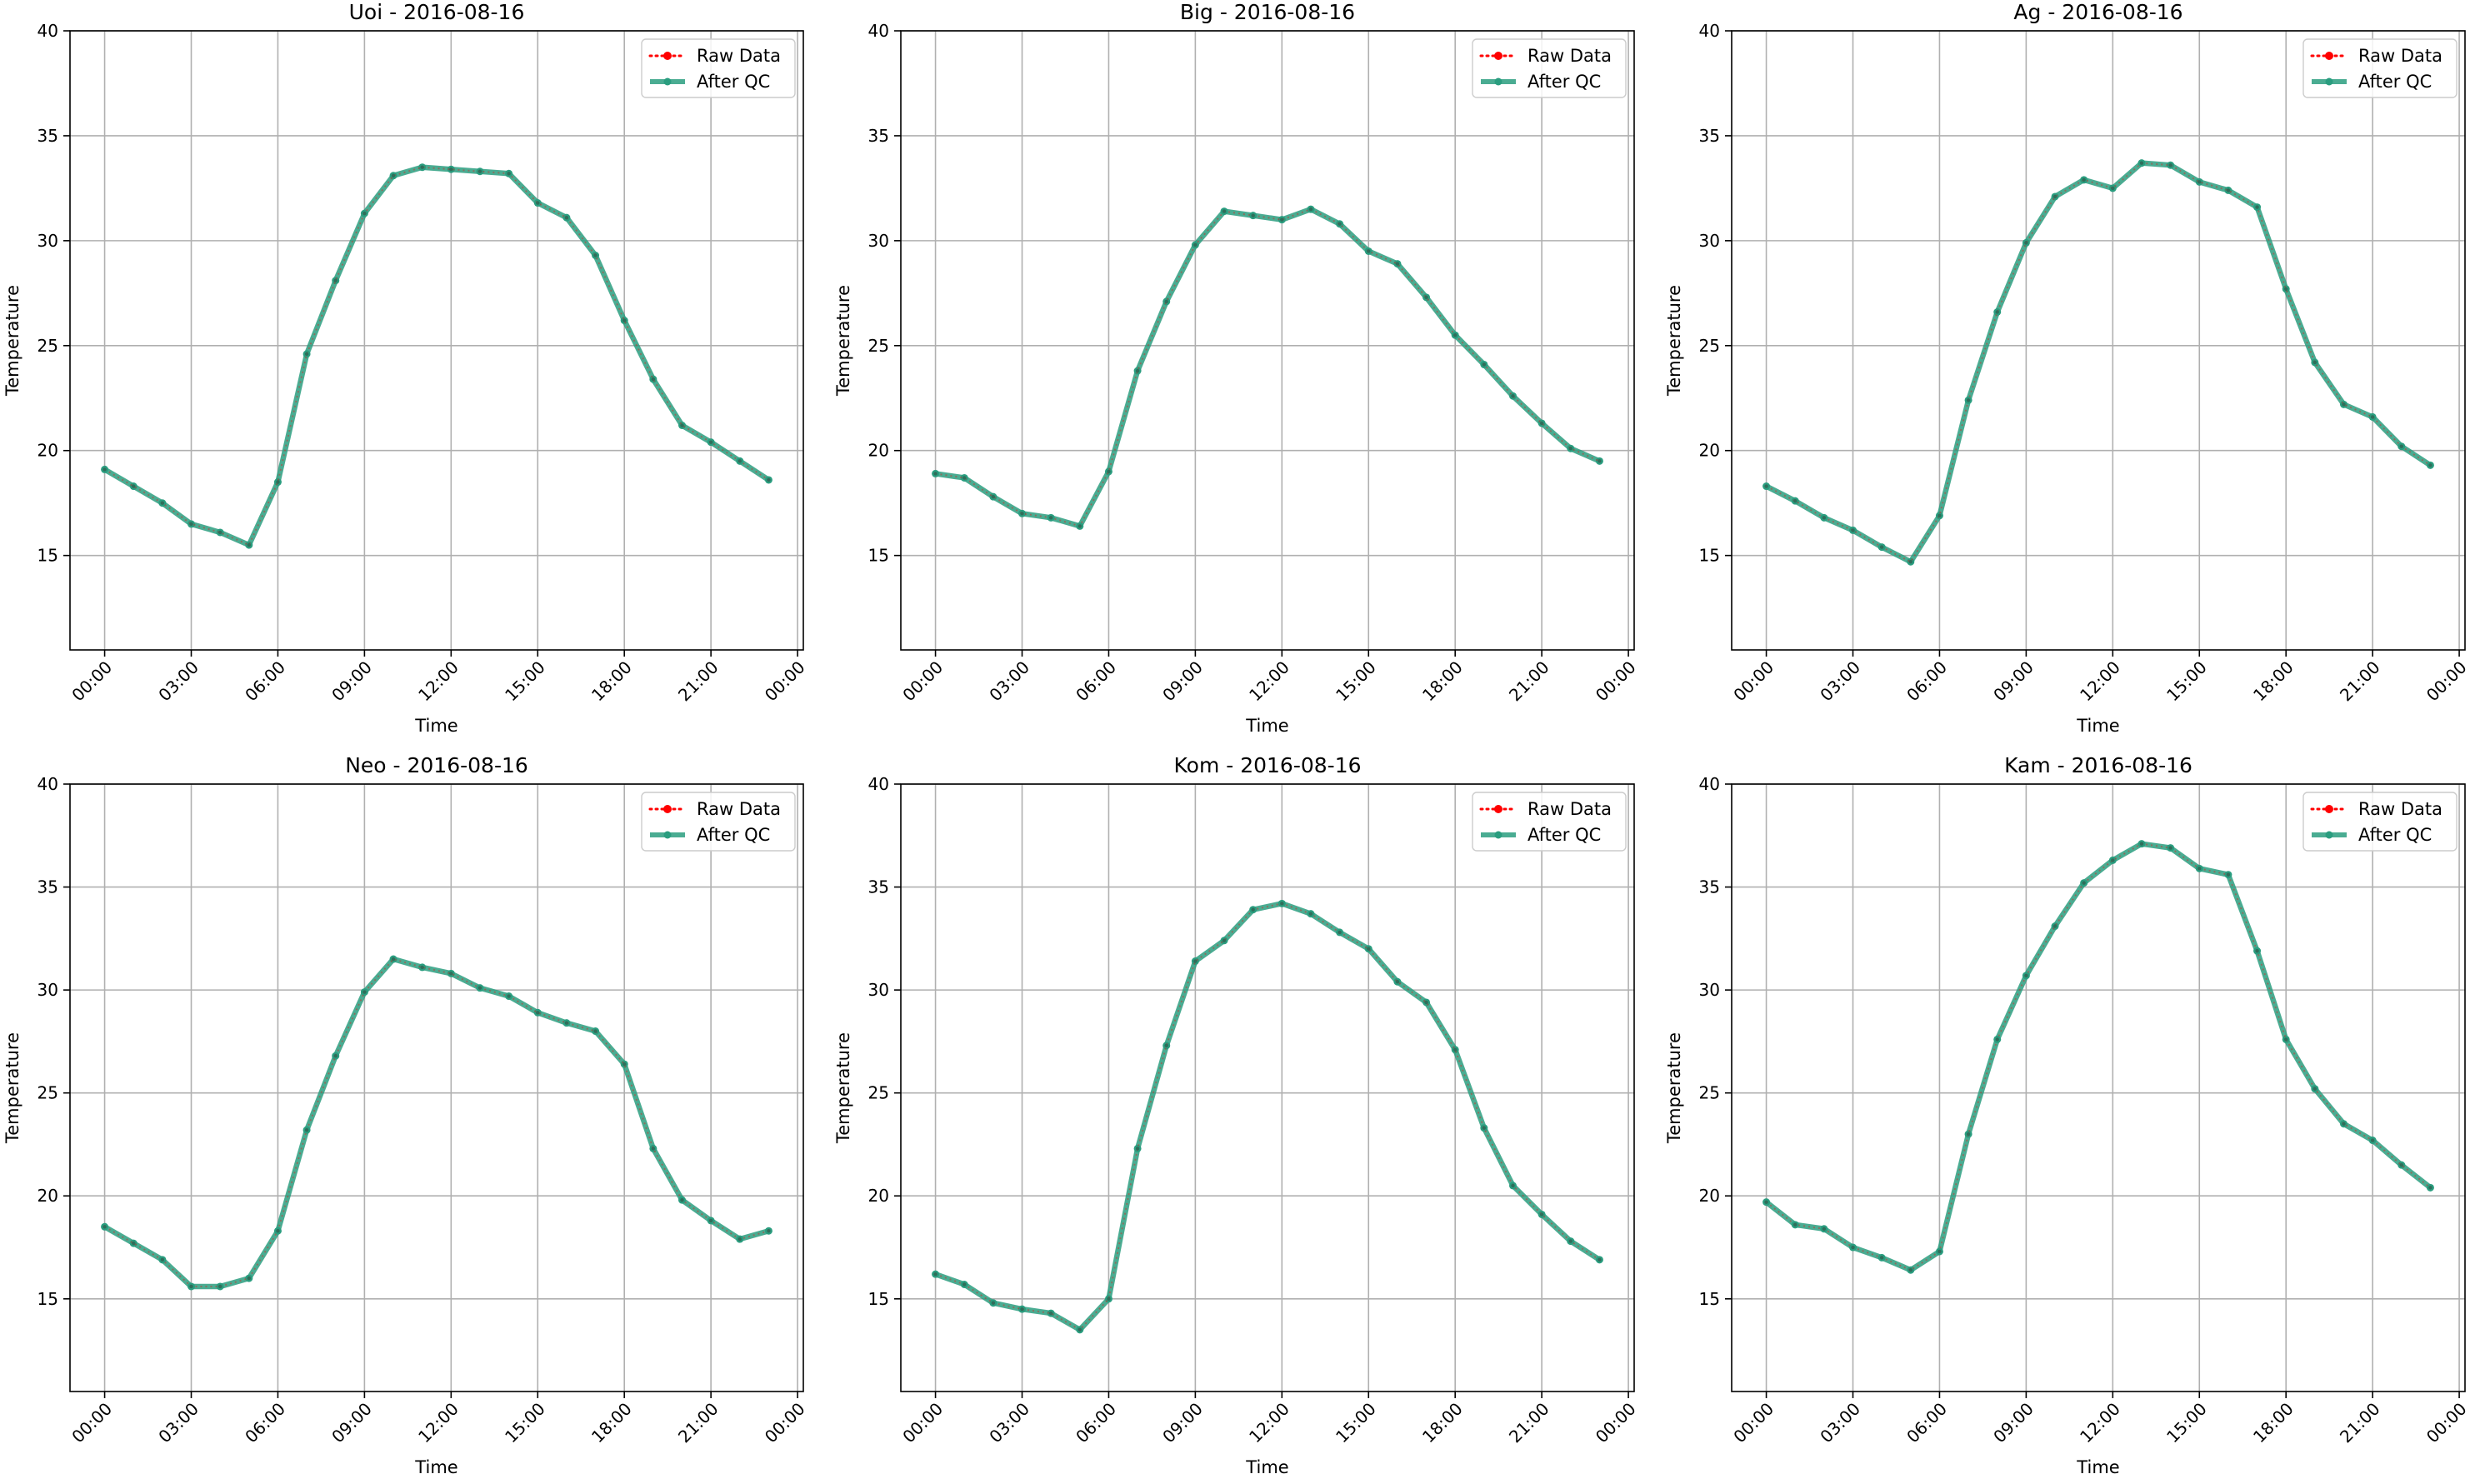  Describe the element at coordinates (879, 556) in the screenshot. I see `y-tick-label: 15` at that location.